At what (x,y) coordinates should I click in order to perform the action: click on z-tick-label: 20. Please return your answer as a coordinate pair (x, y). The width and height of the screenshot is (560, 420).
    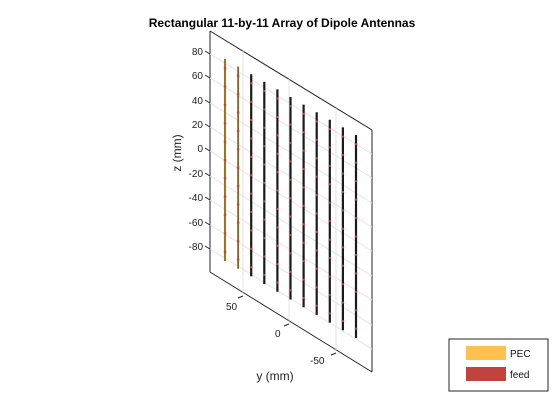
    Looking at the image, I should click on (198, 125).